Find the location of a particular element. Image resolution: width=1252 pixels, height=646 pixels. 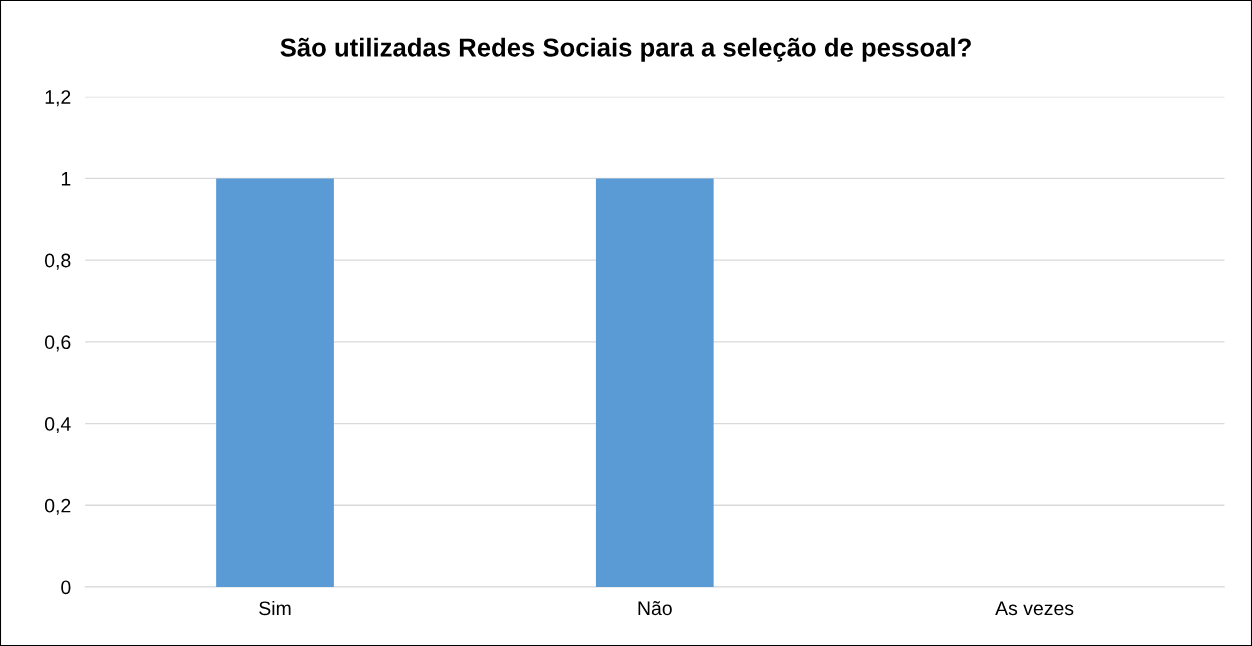

y-tick-label: 0,2 is located at coordinates (57, 506).